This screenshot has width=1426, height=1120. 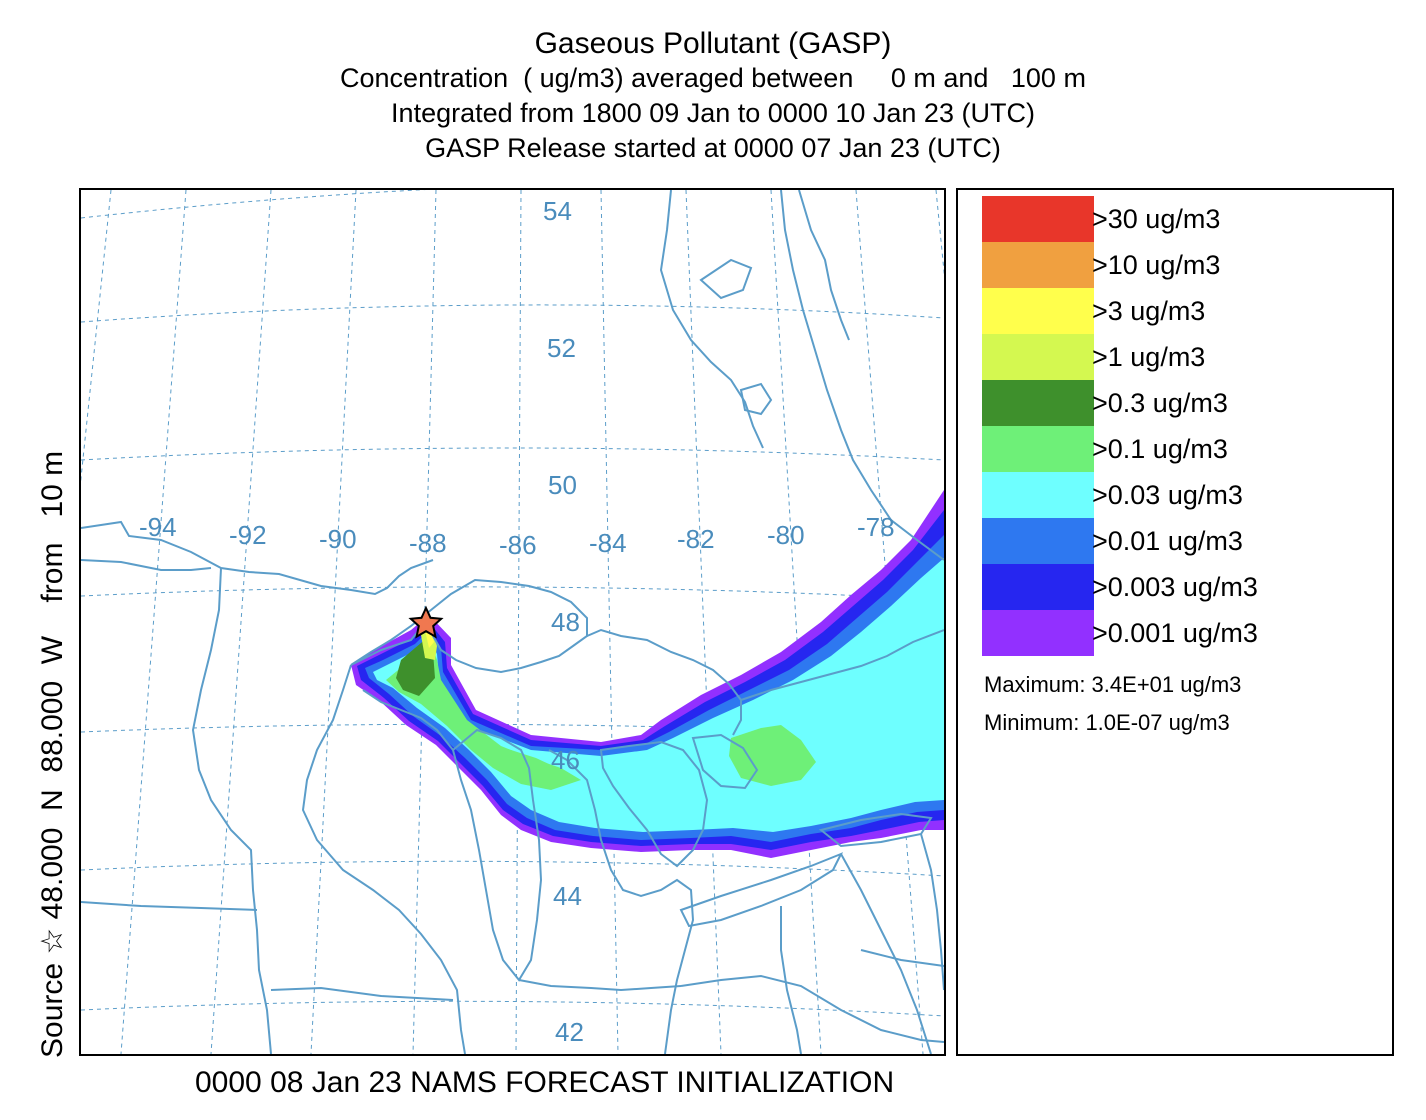 I want to click on minimum-value: Minimum: 1.0E-07 ug/m3, so click(x=1107, y=722).